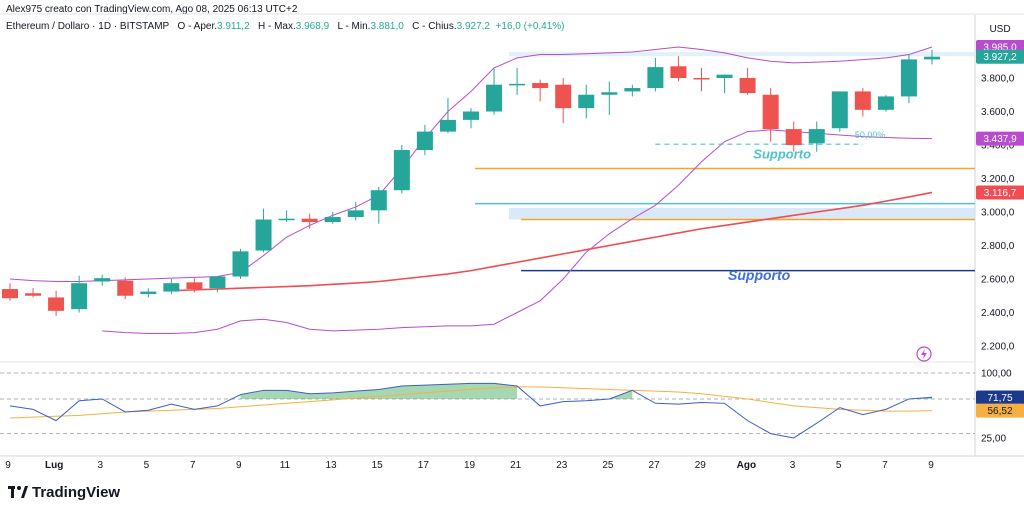 The image size is (1024, 514). I want to click on price-tag-label: 3.985,0, so click(1000, 48).